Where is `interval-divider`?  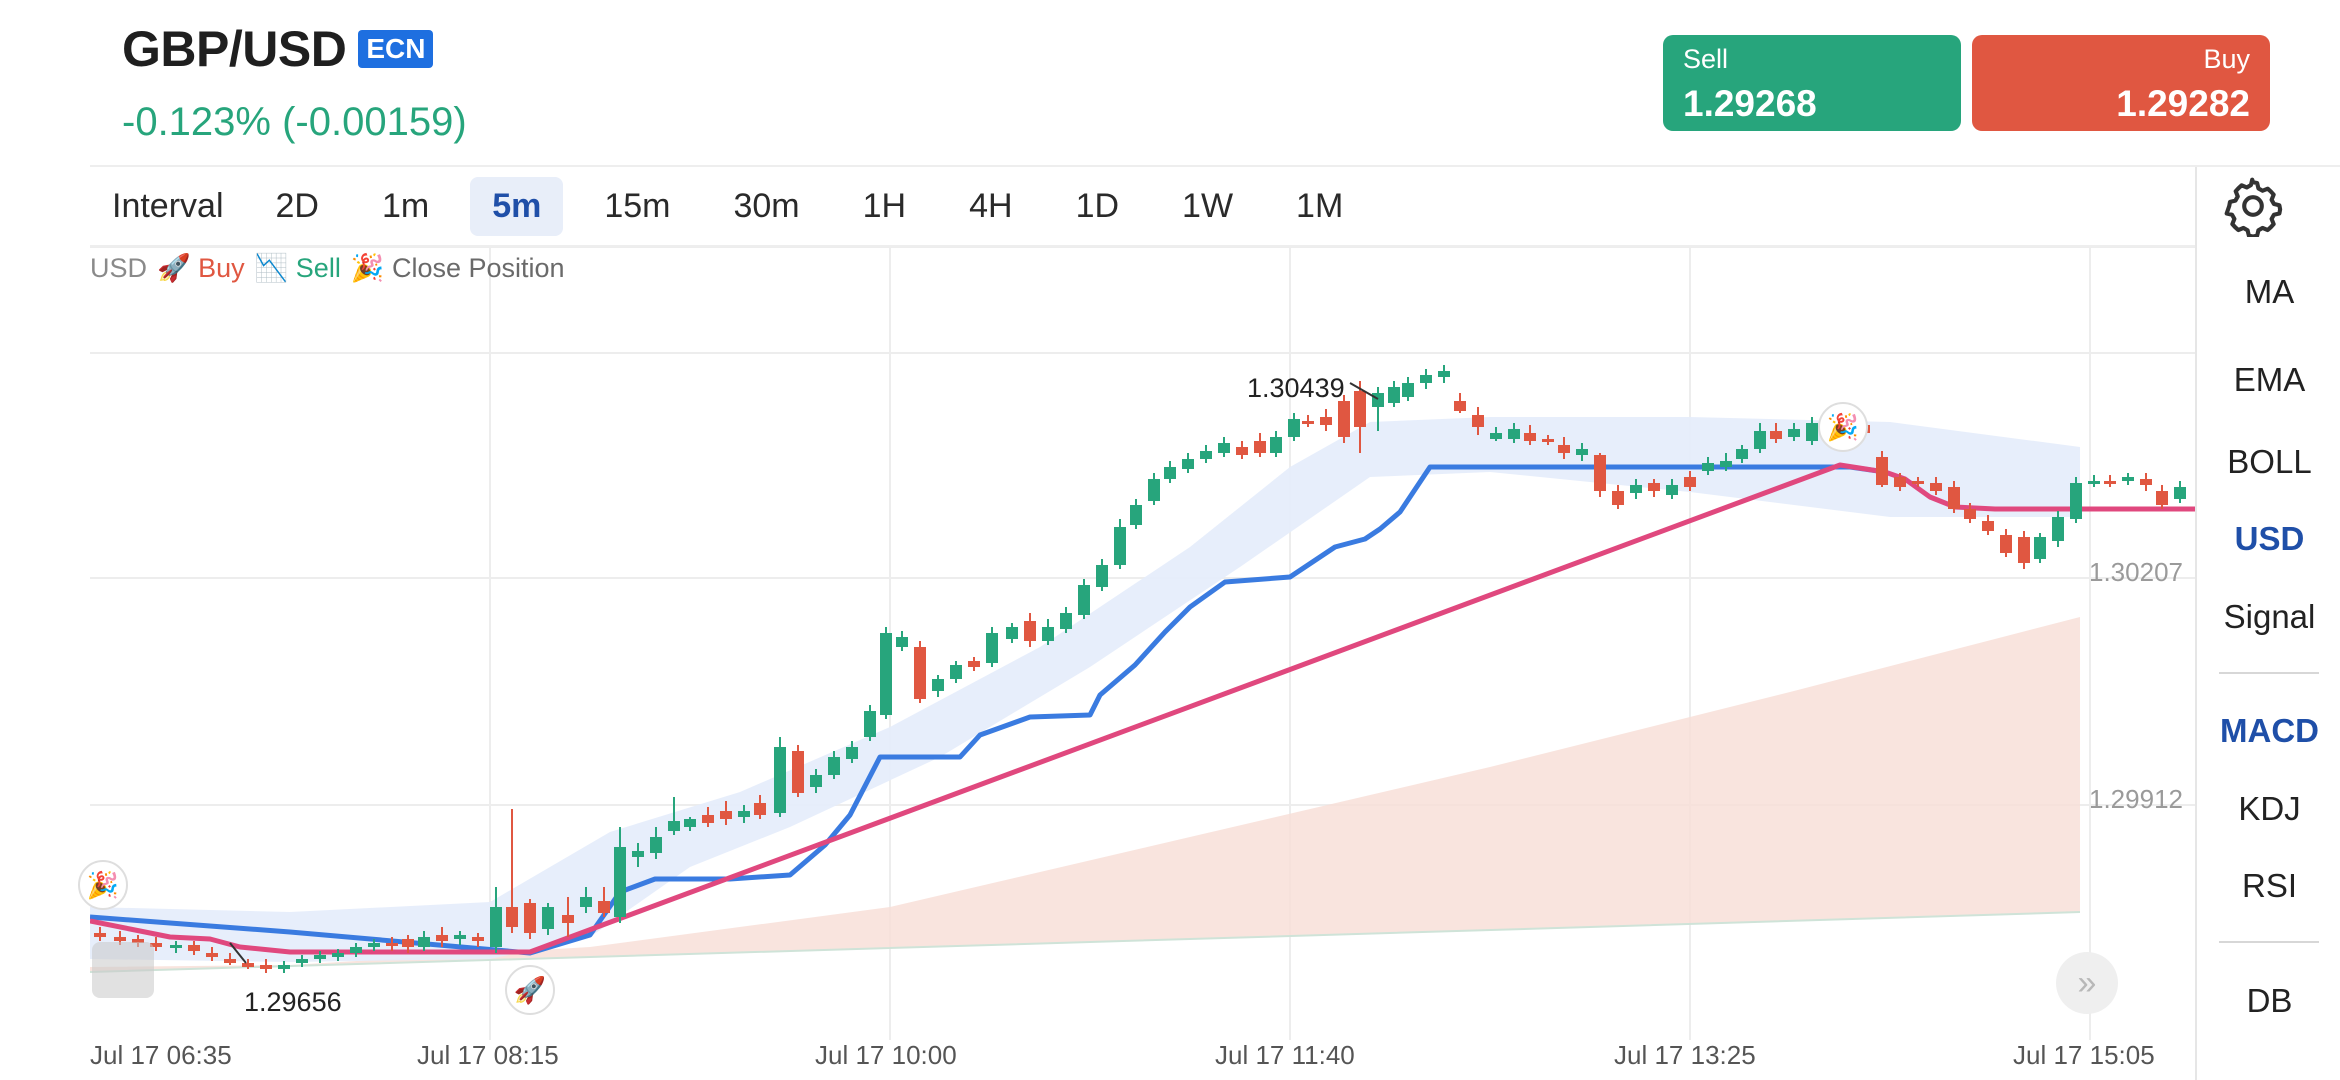 interval-divider is located at coordinates (1142, 246).